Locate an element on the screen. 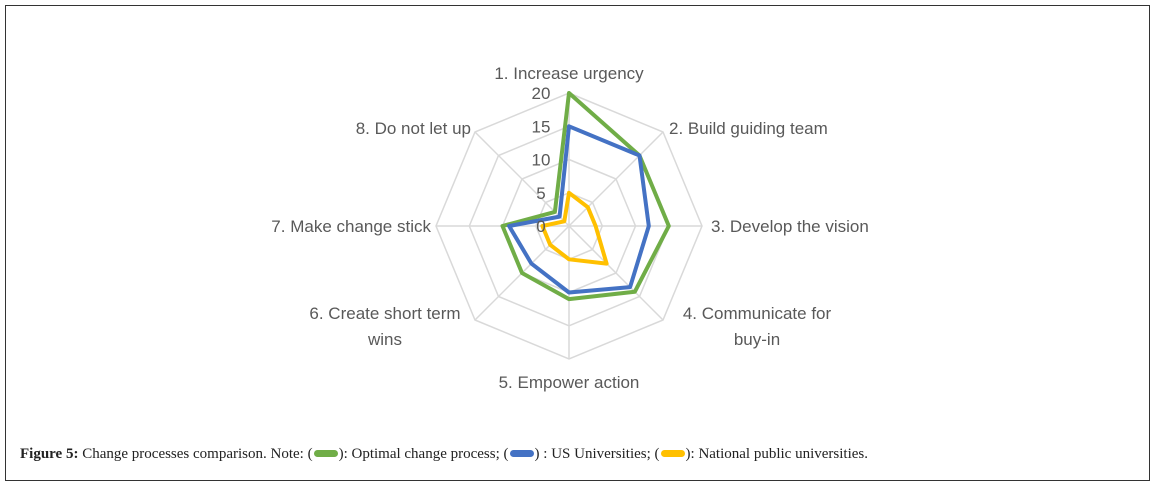 The height and width of the screenshot is (489, 1157). caption-intro: Change processes comparison. Note: ( is located at coordinates (197, 454).